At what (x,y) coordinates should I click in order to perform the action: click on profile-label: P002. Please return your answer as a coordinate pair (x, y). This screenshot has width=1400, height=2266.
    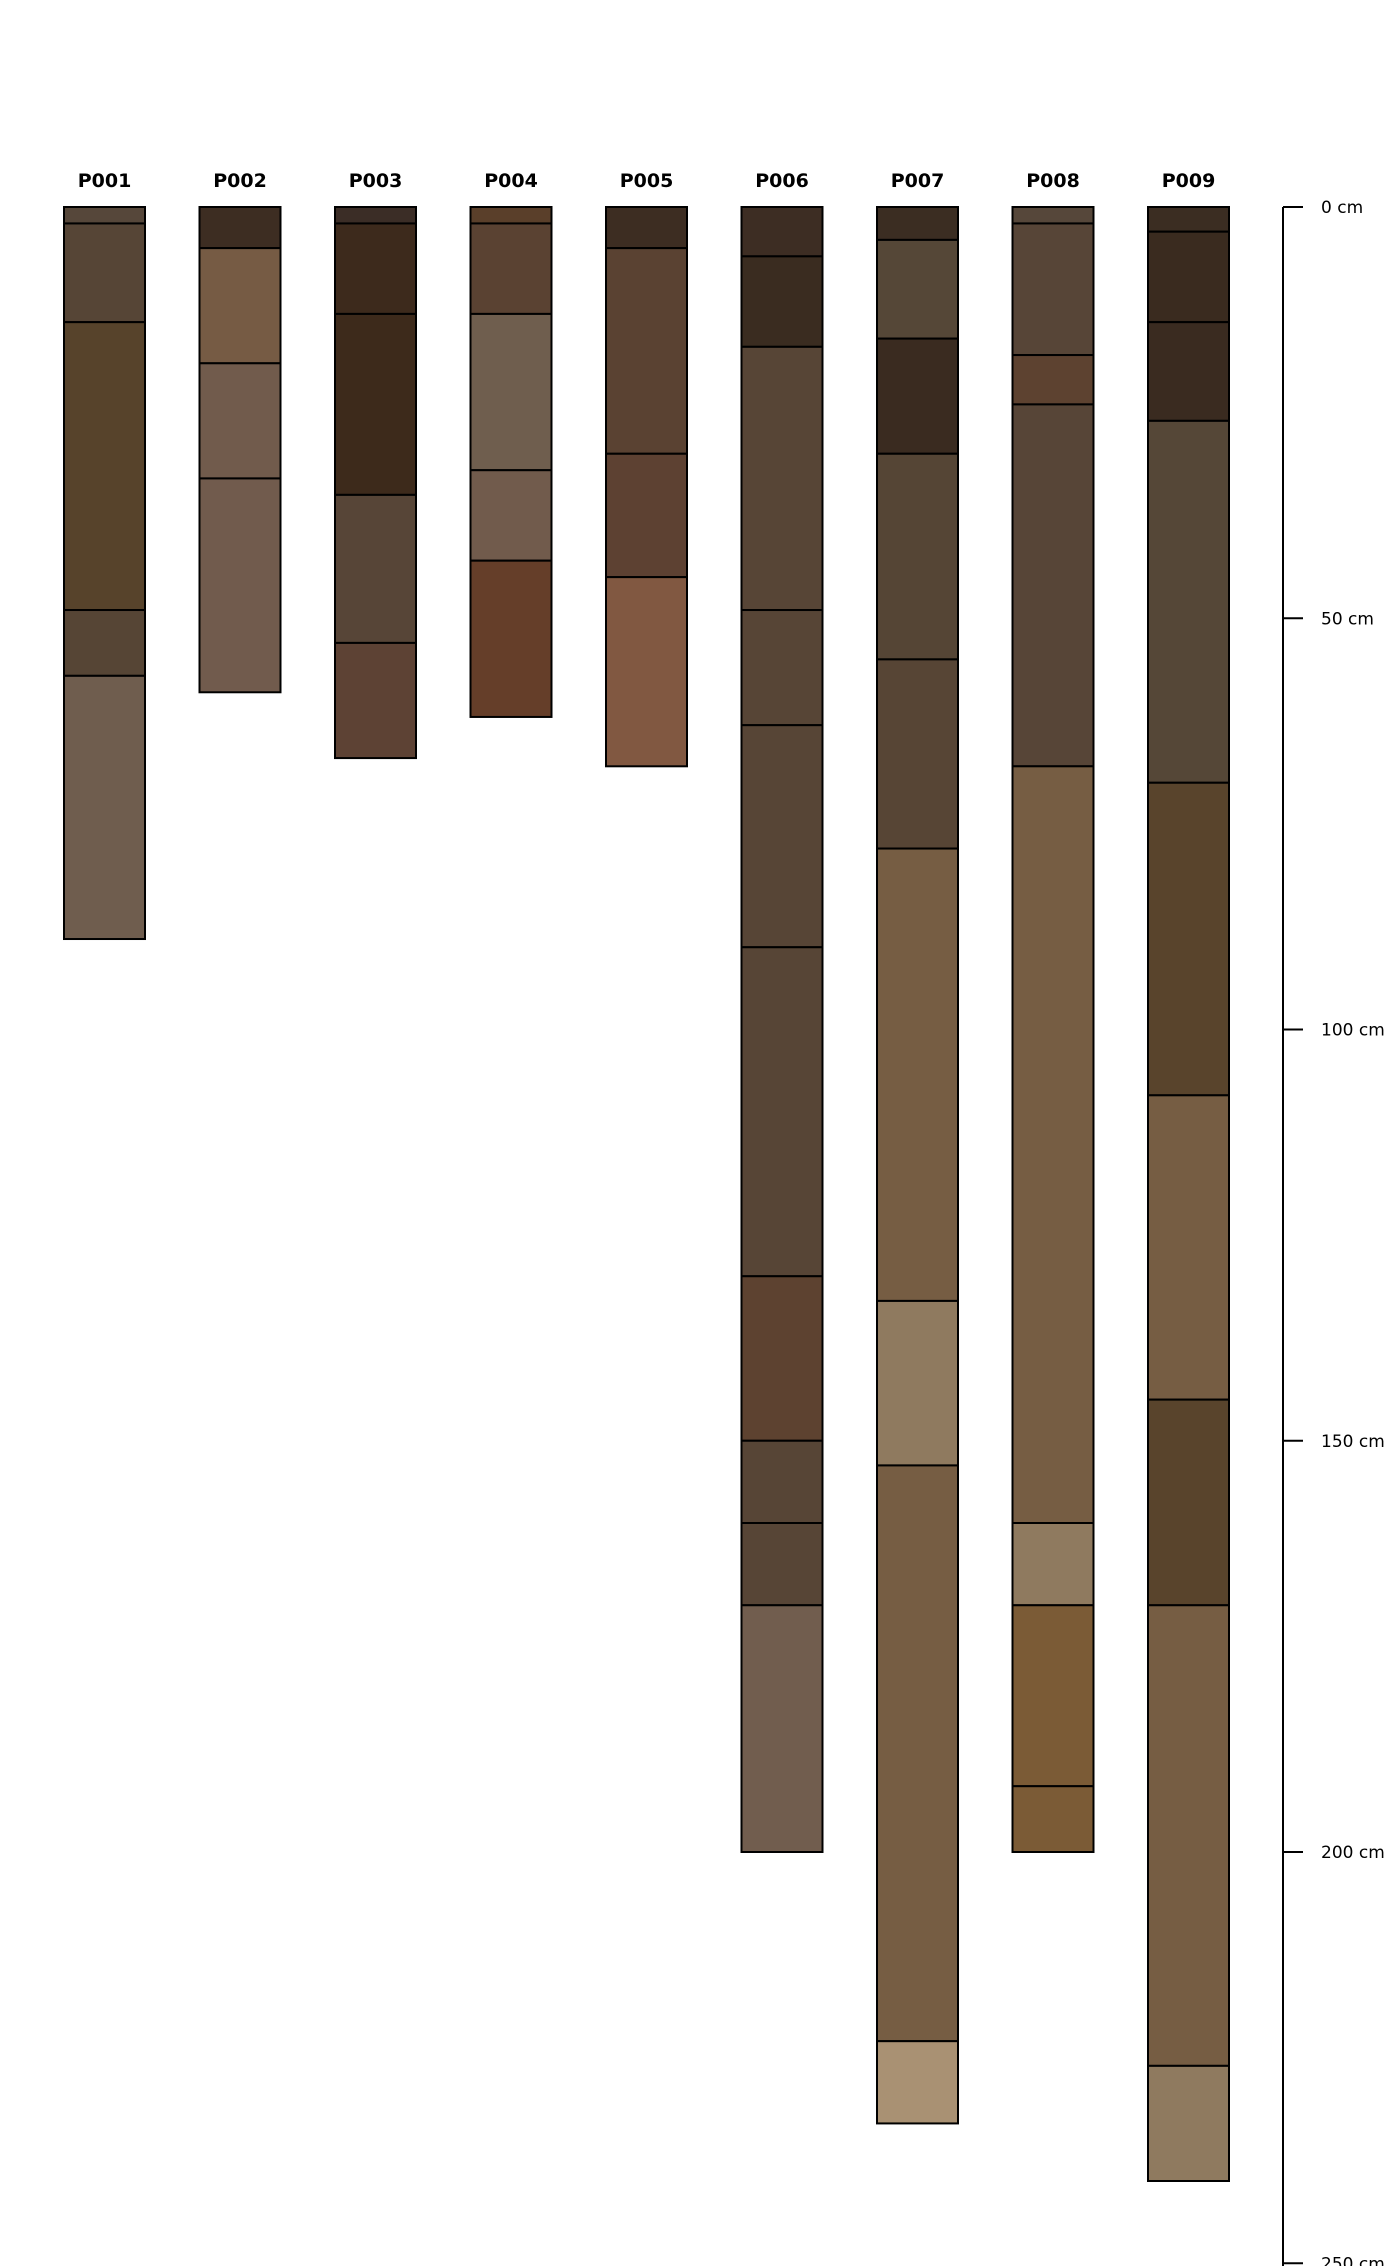
    Looking at the image, I should click on (240, 181).